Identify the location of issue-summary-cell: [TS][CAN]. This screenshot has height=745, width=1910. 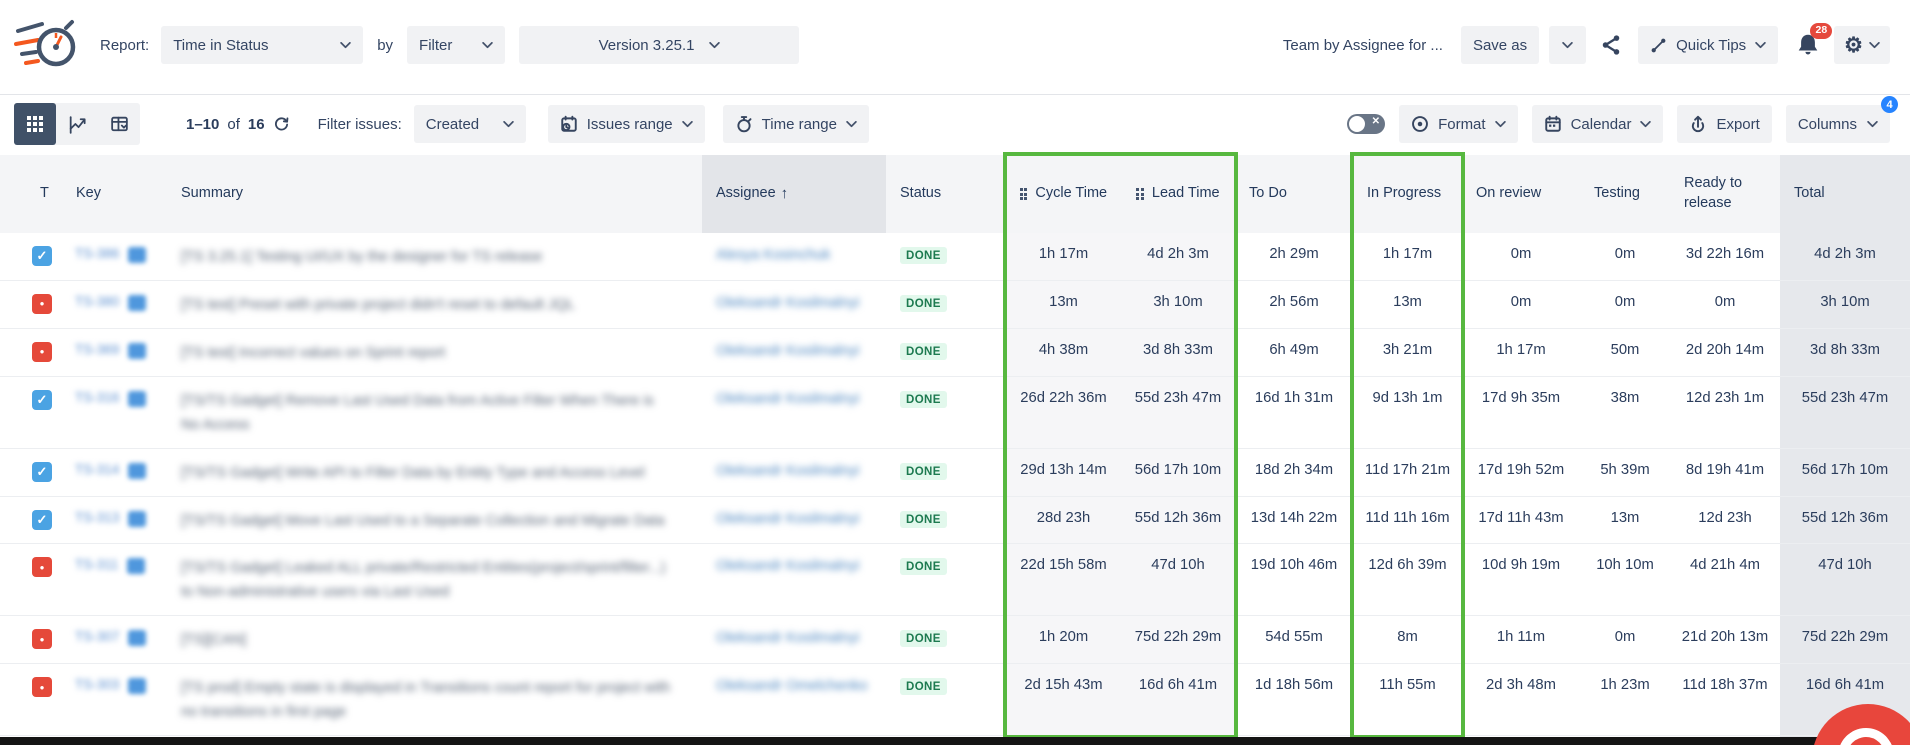
(434, 639).